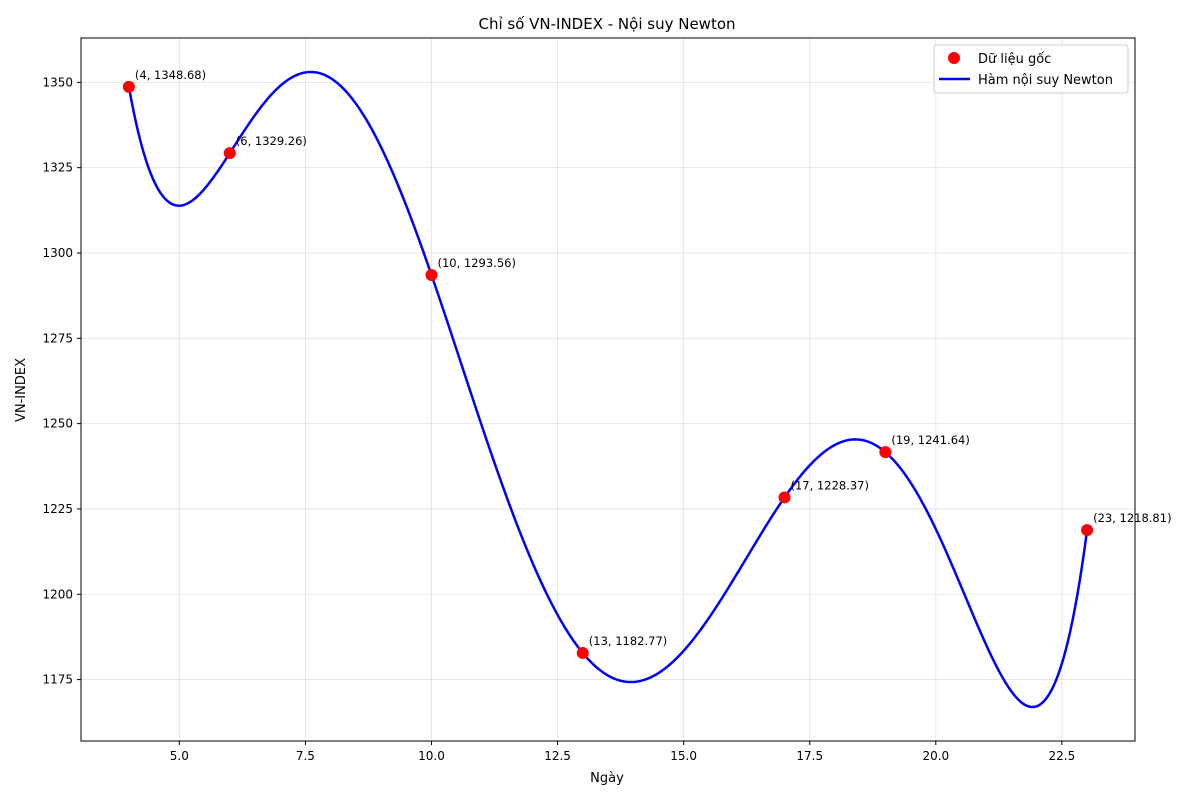  What do you see at coordinates (57, 680) in the screenshot?
I see `y-tick-label: 1175` at bounding box center [57, 680].